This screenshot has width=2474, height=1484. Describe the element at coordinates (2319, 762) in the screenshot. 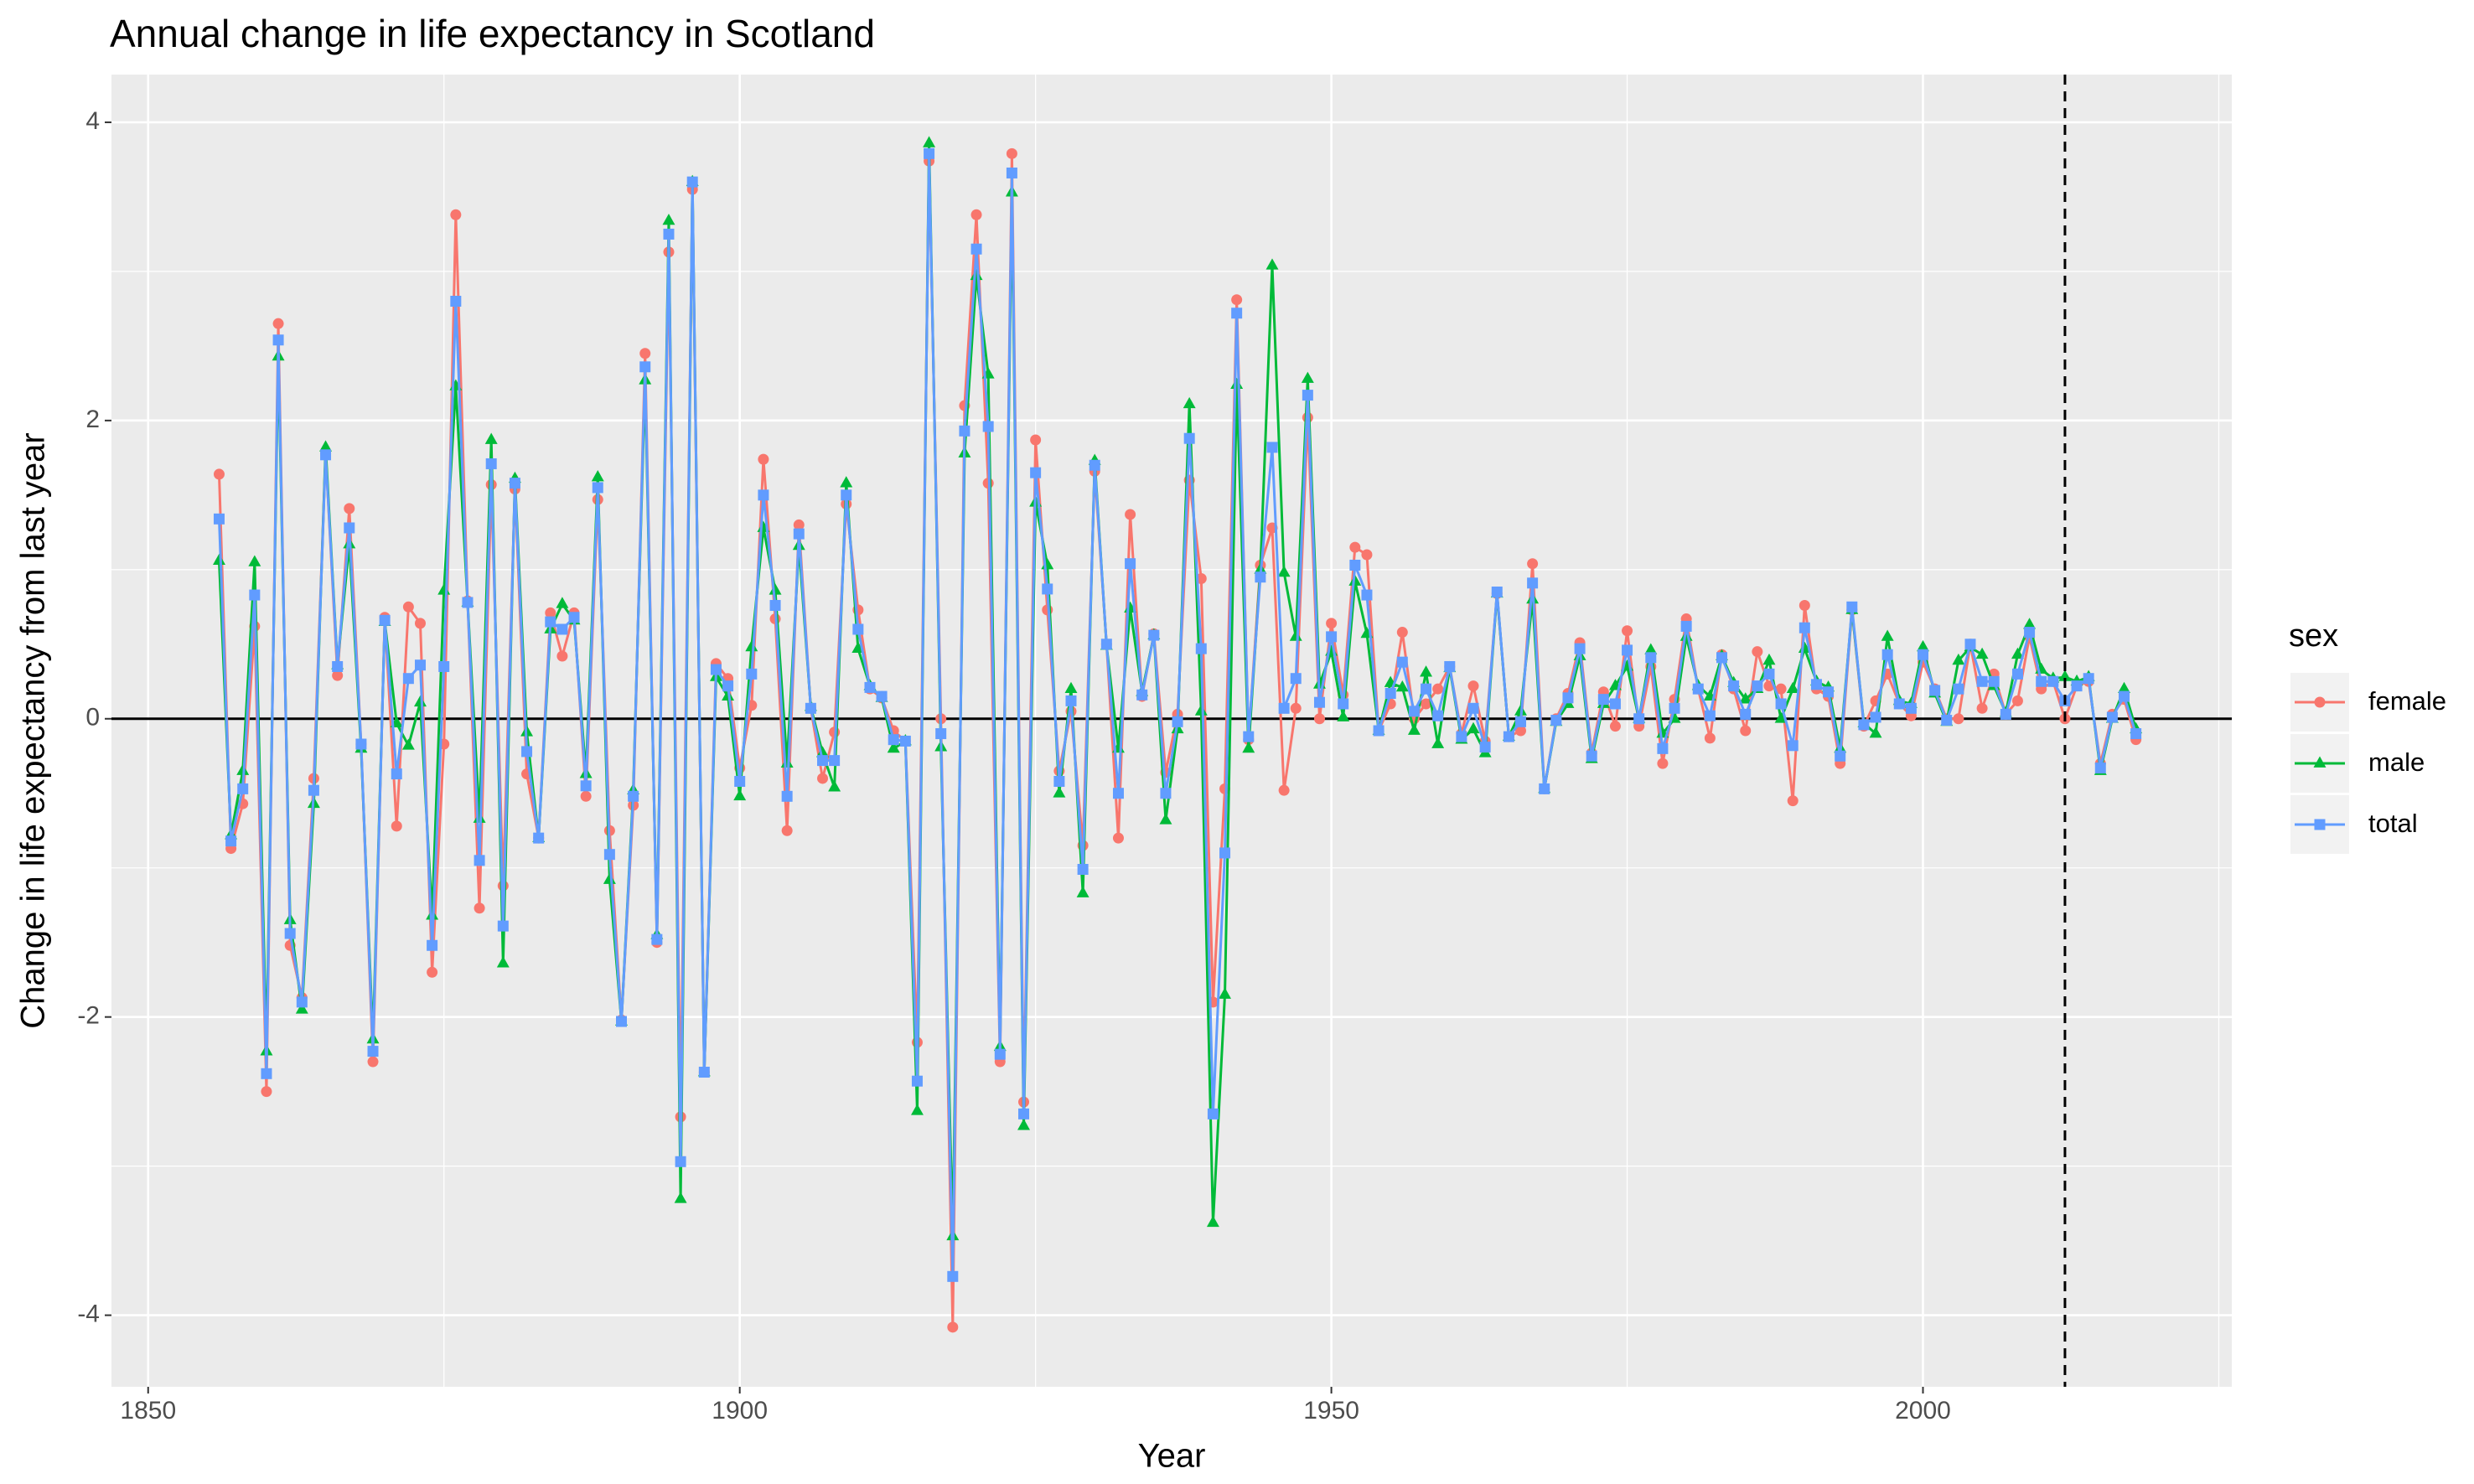

I see `legend-marker` at that location.